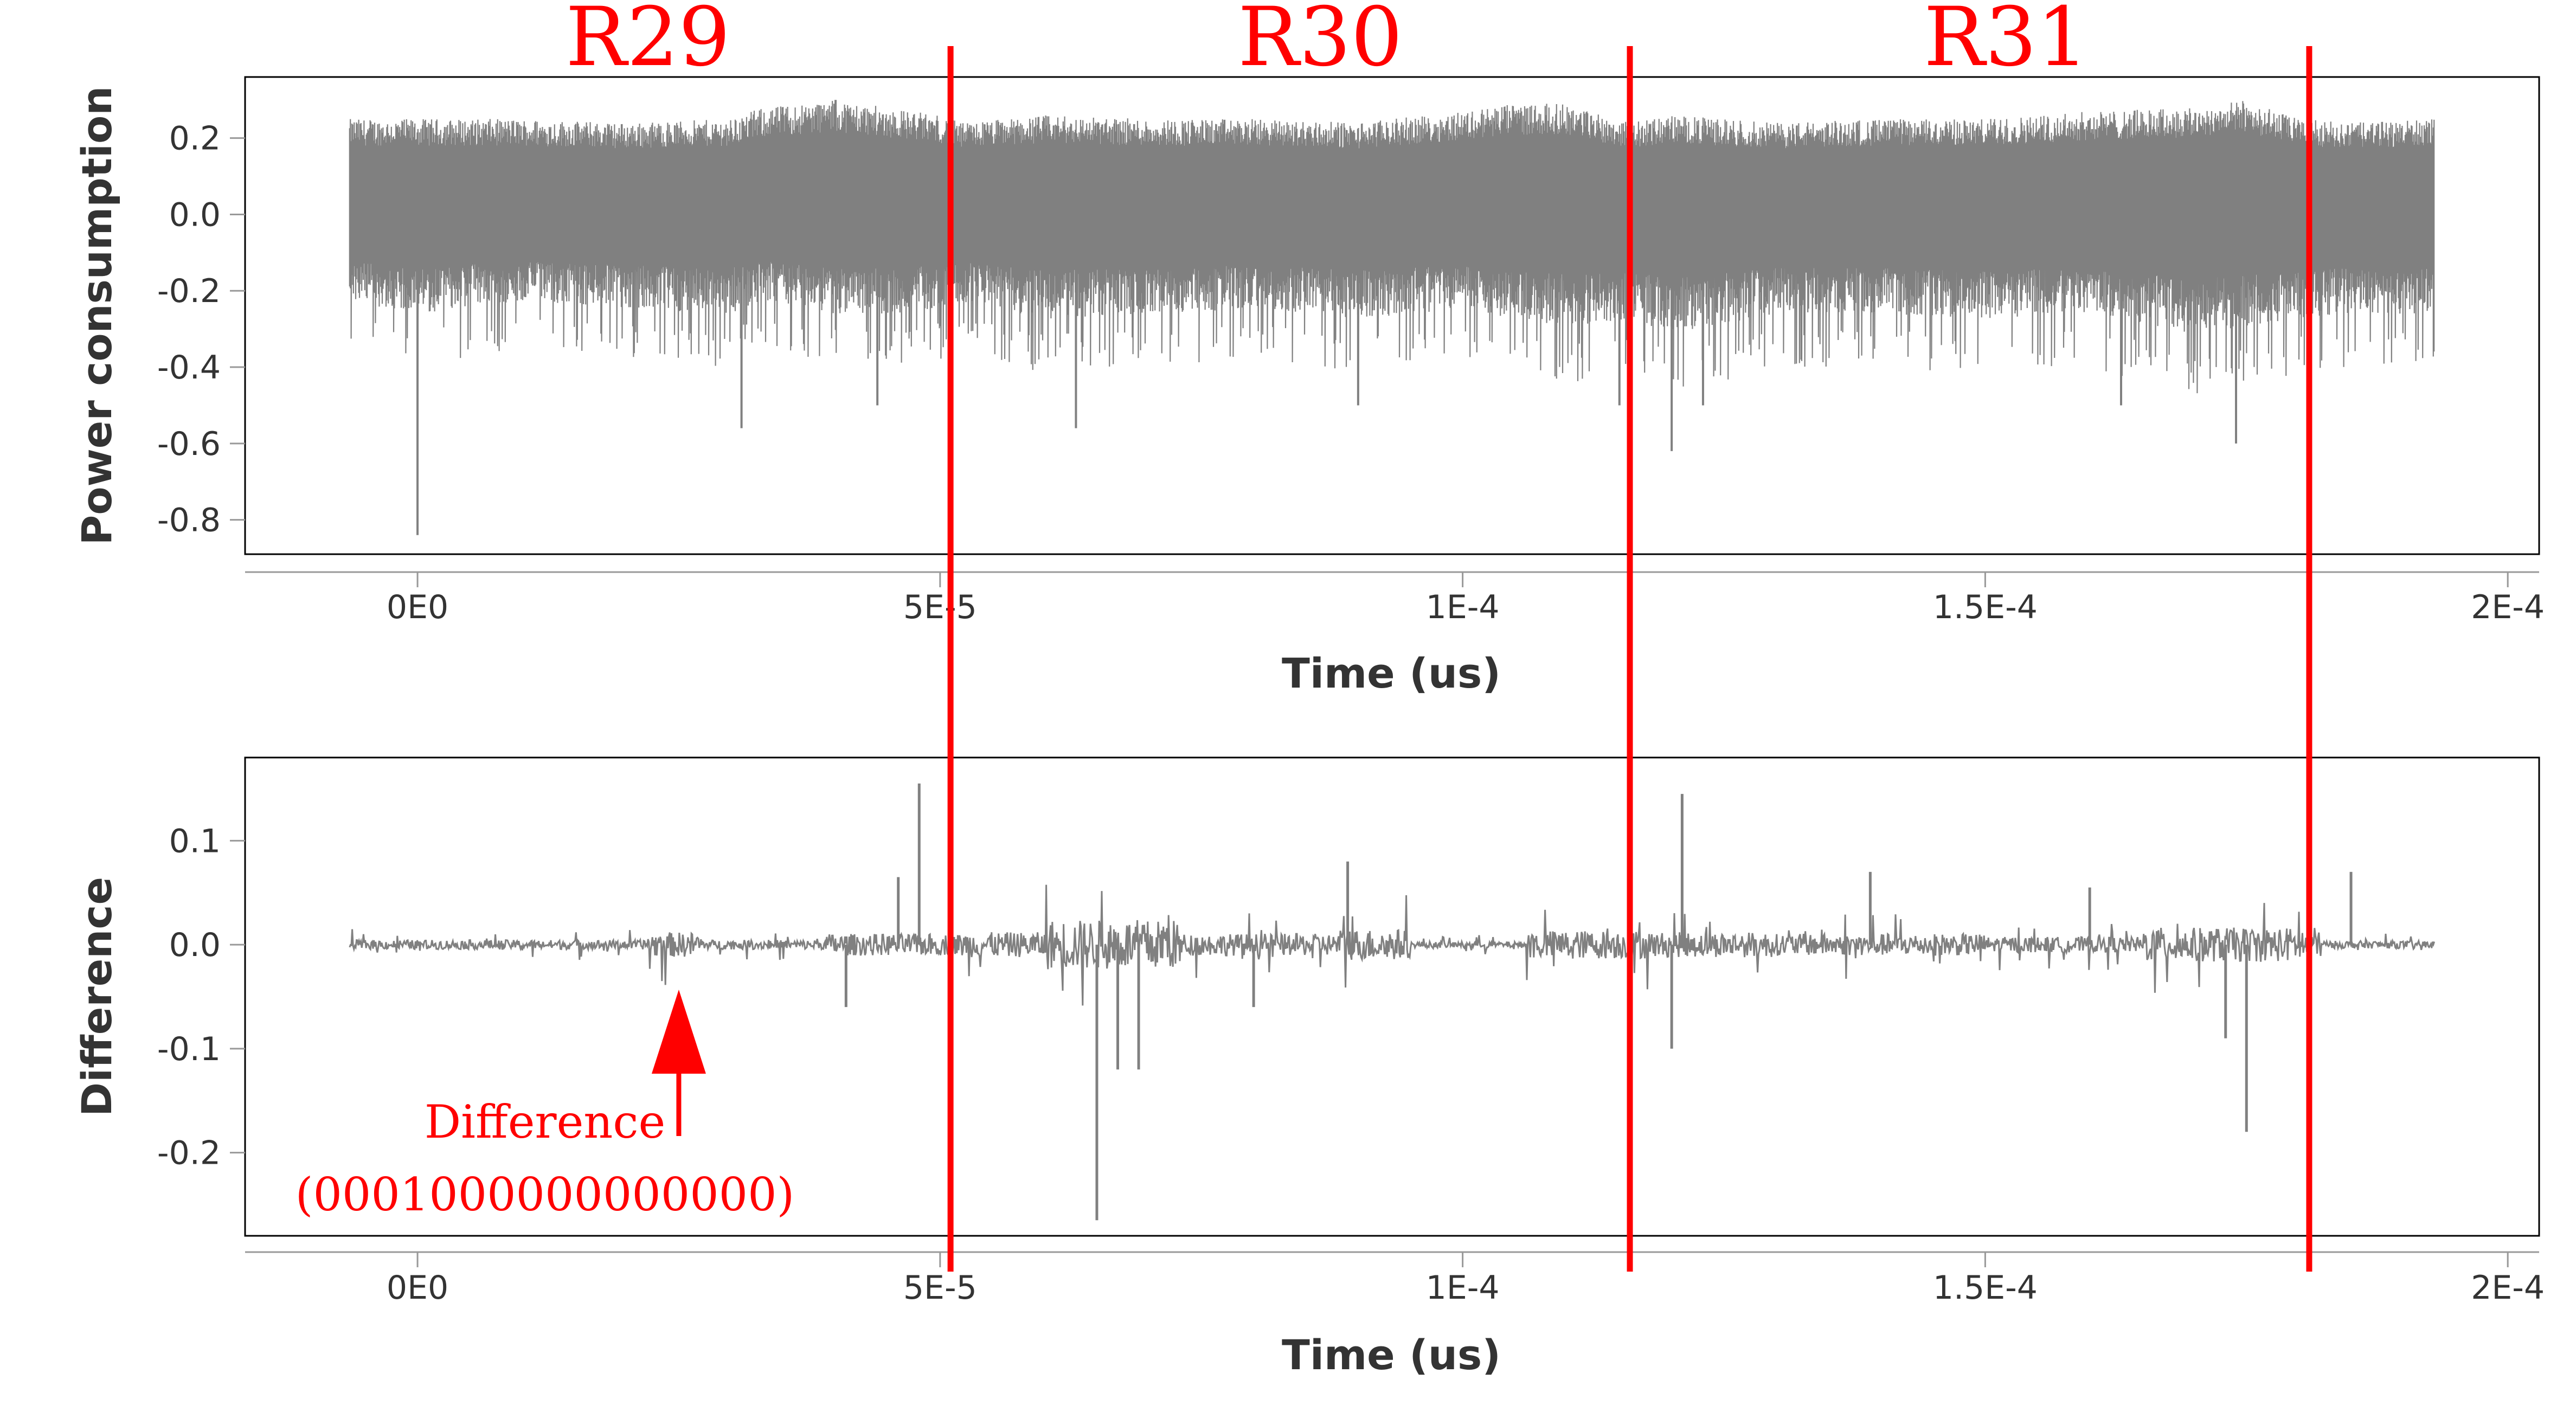 The height and width of the screenshot is (1405, 2576). I want to click on region-label-r31: R31, so click(2007, 42).